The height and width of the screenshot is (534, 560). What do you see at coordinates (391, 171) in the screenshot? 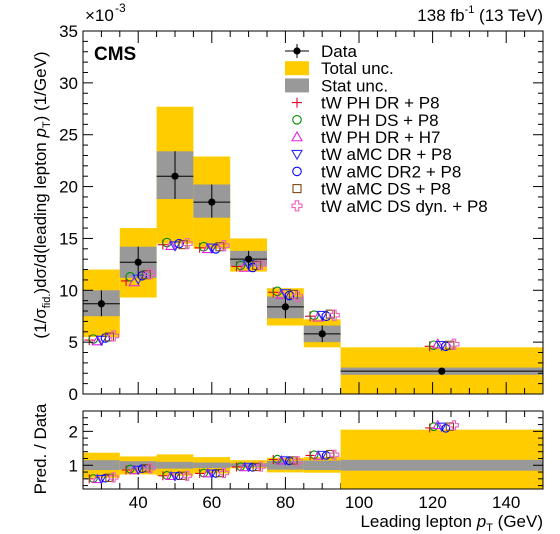
I see `legend-label: tW aMC DR2 + P8` at bounding box center [391, 171].